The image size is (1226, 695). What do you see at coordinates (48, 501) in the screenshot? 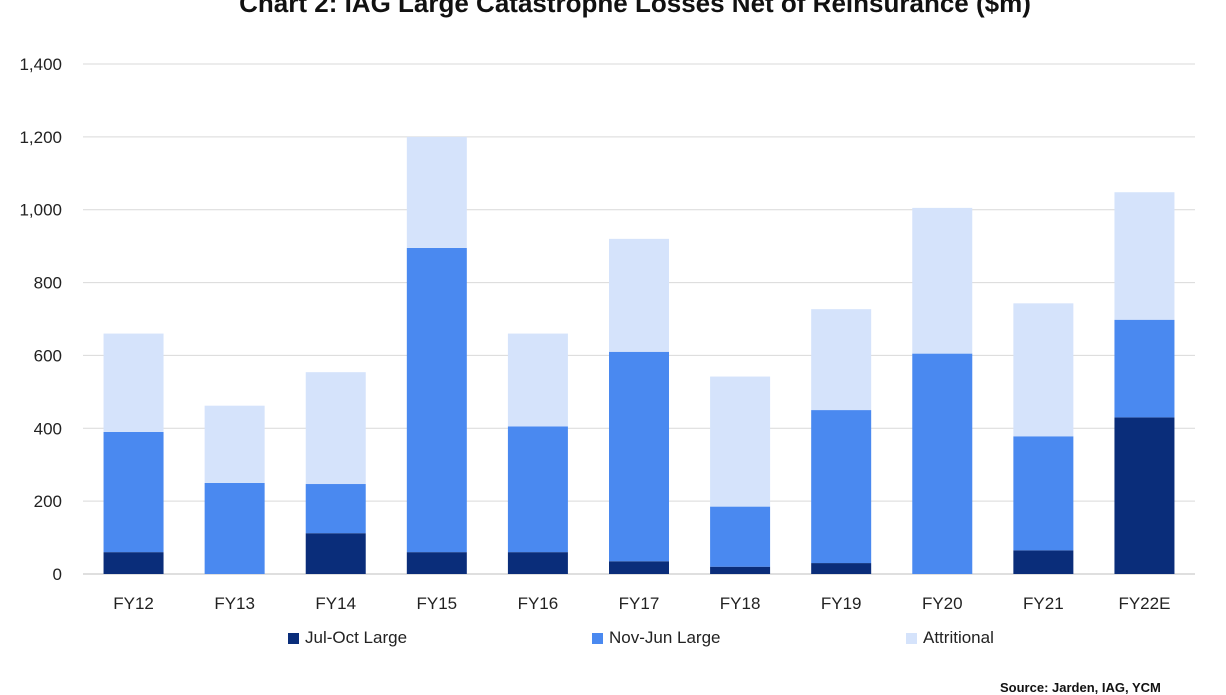
I see `y-tick-label: 200` at bounding box center [48, 501].